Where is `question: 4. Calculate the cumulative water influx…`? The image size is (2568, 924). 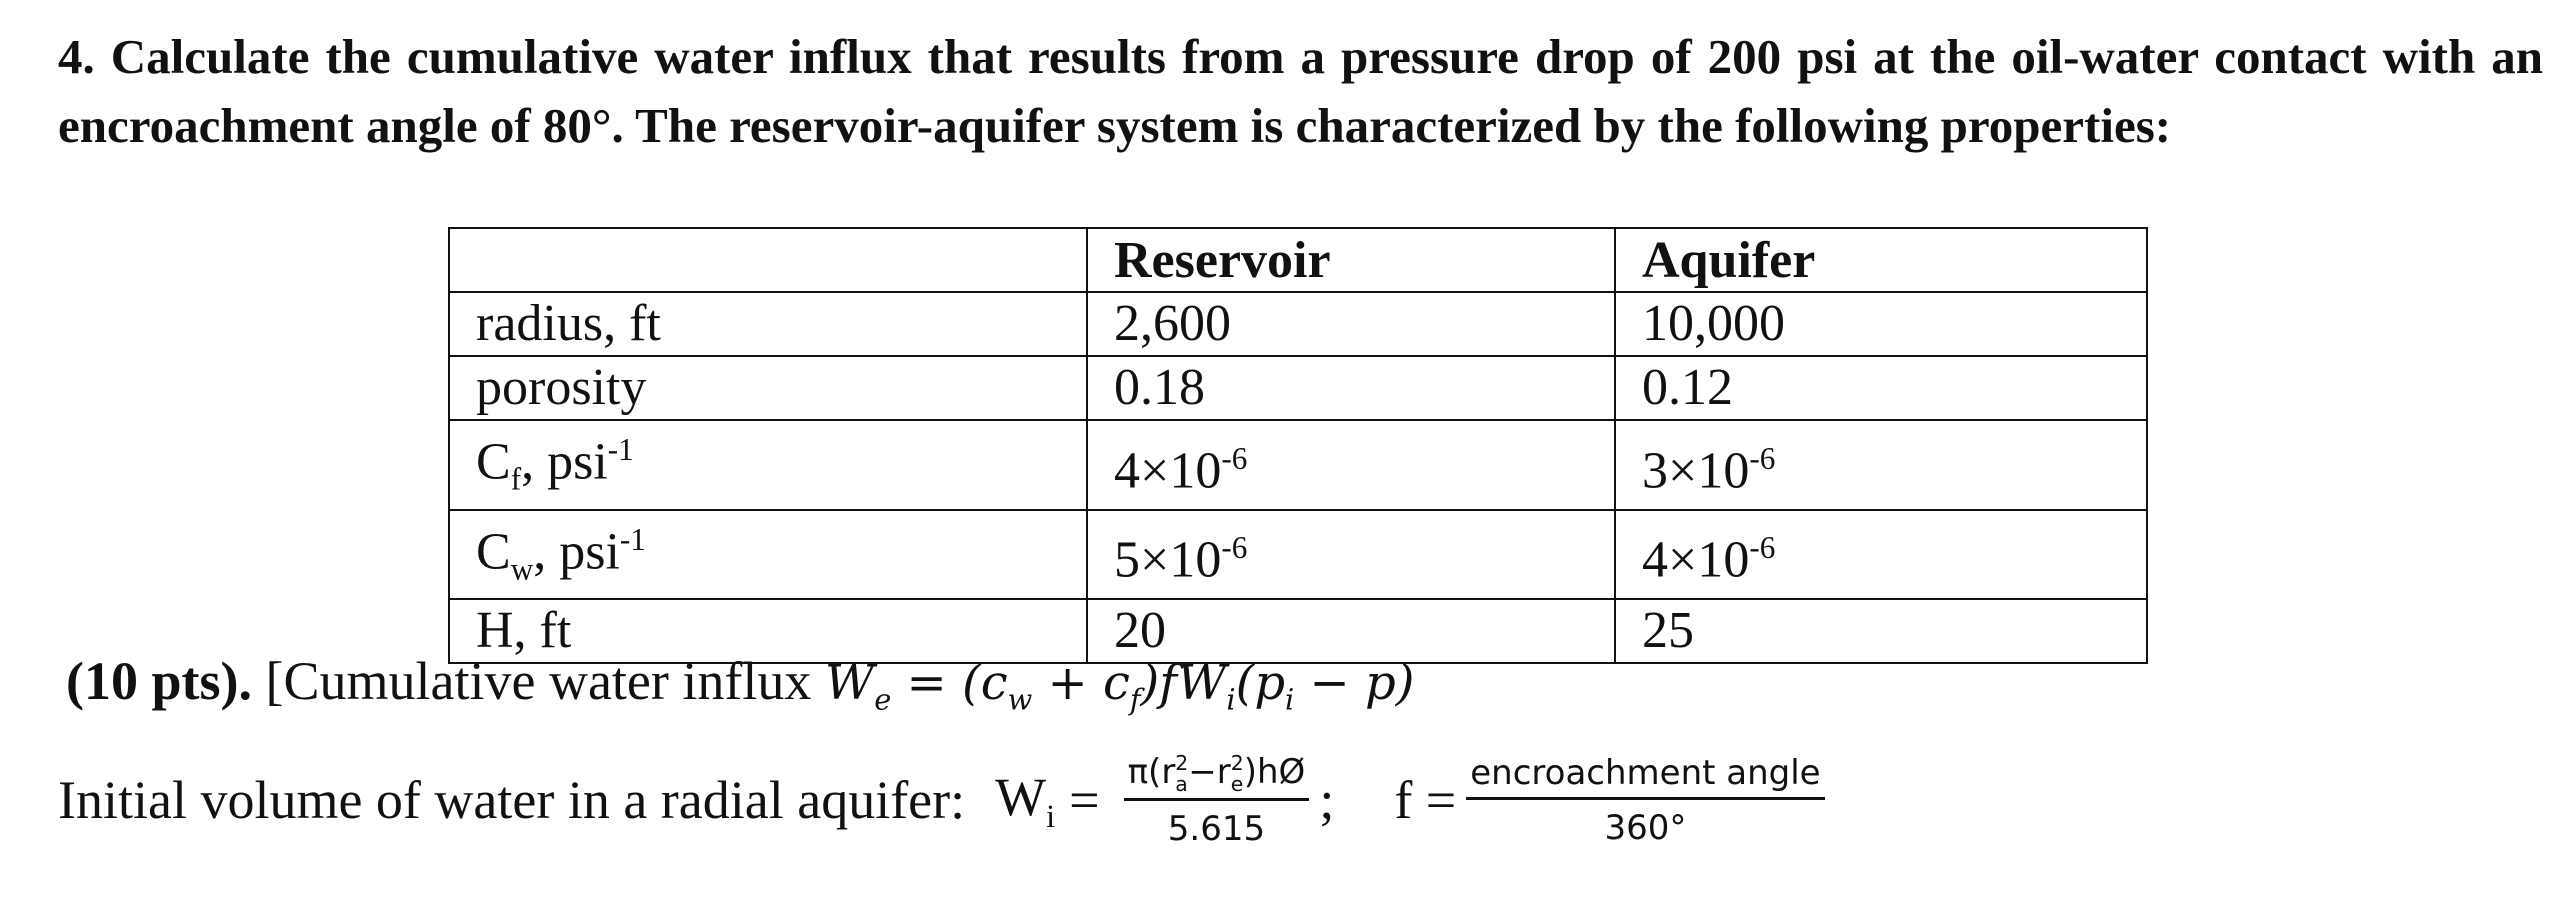
question: 4. Calculate the cumulative water influx… is located at coordinates (1300, 91).